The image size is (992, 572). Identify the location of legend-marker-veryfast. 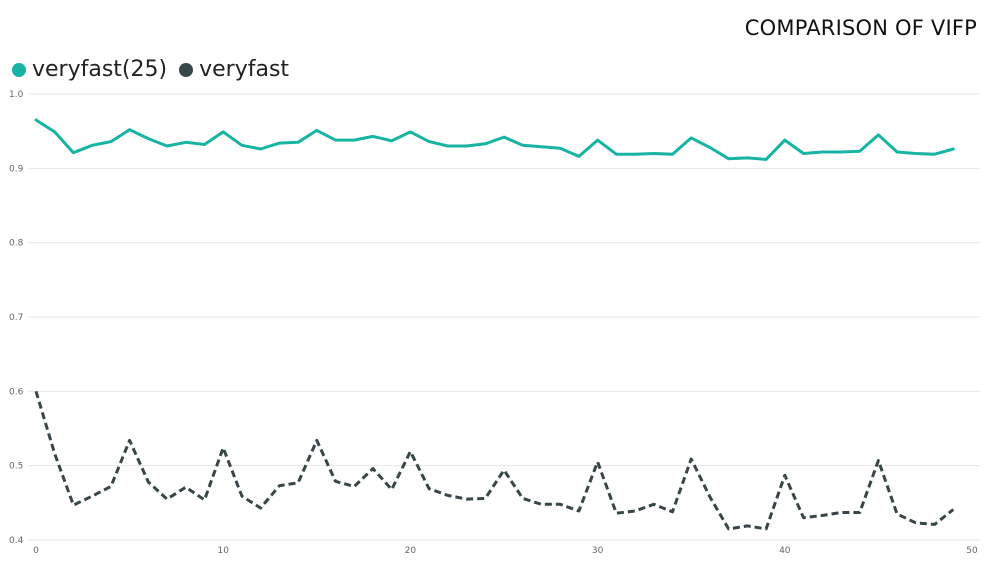
(186, 69).